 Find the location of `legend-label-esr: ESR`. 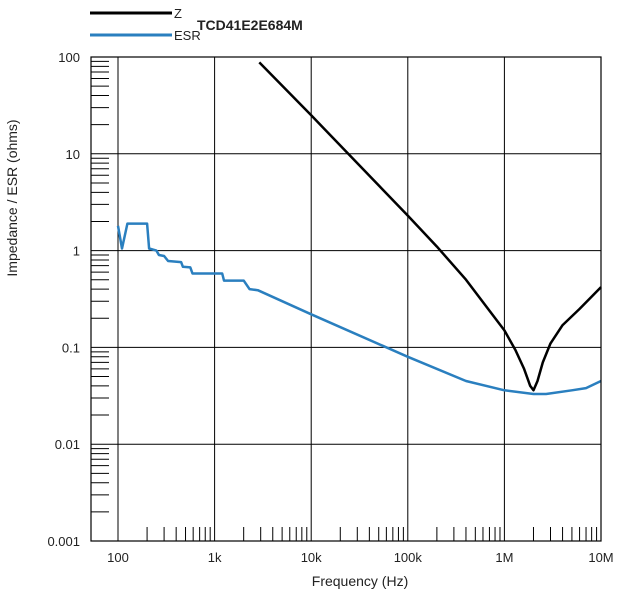

legend-label-esr: ESR is located at coordinates (187, 35).